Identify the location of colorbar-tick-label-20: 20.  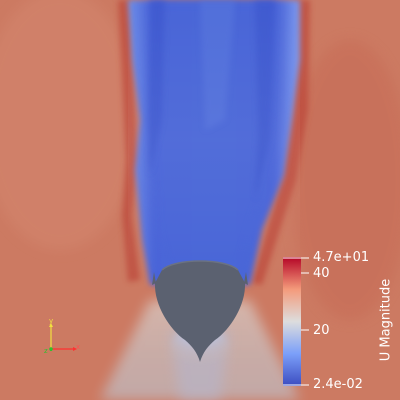
(321, 330).